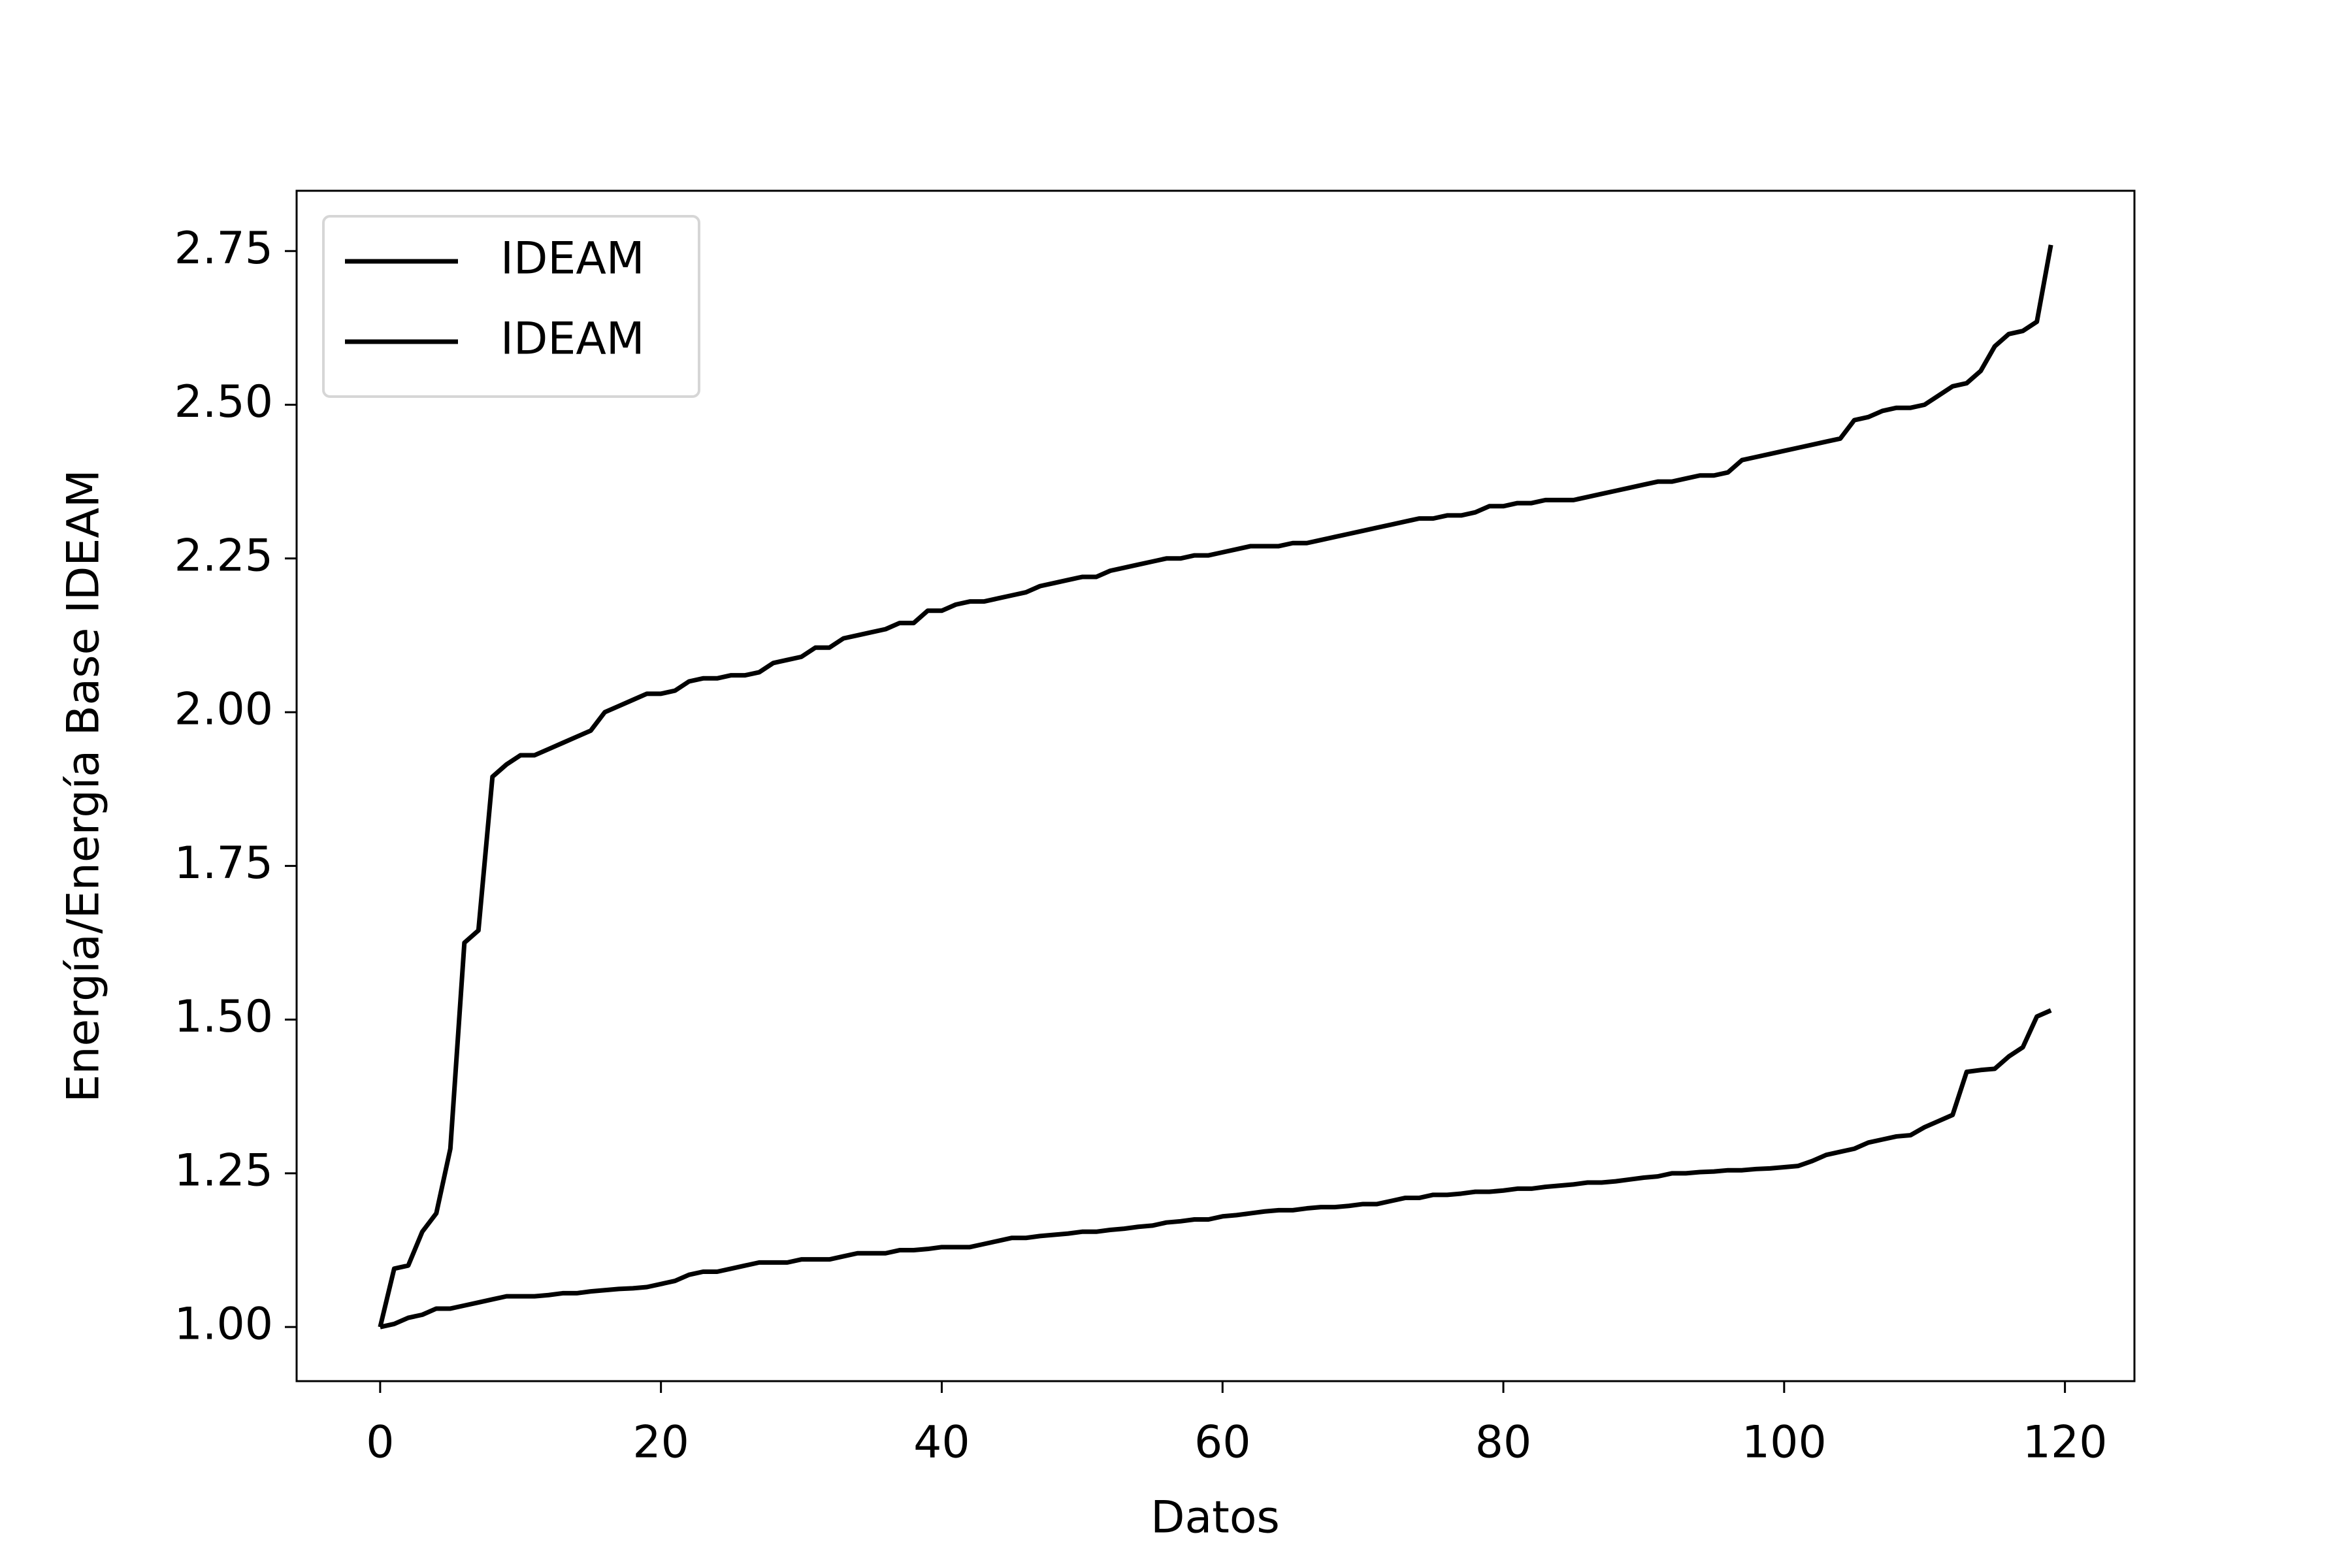 The width and height of the screenshot is (2352, 1568). I want to click on x-tick-label: 120, so click(2065, 1443).